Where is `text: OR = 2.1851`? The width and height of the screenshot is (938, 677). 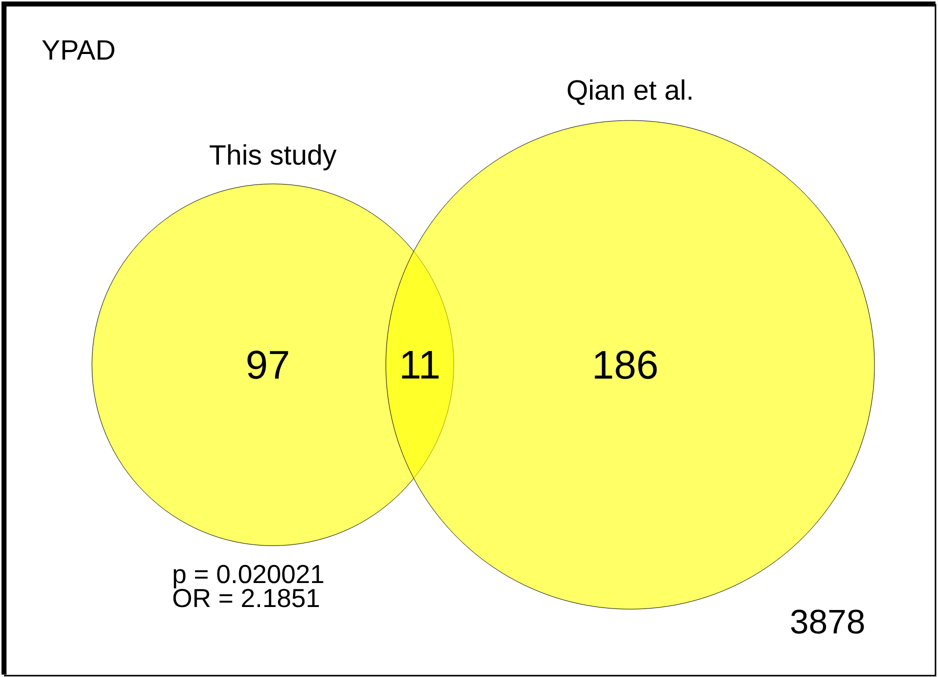 text: OR = 2.1851 is located at coordinates (246, 598).